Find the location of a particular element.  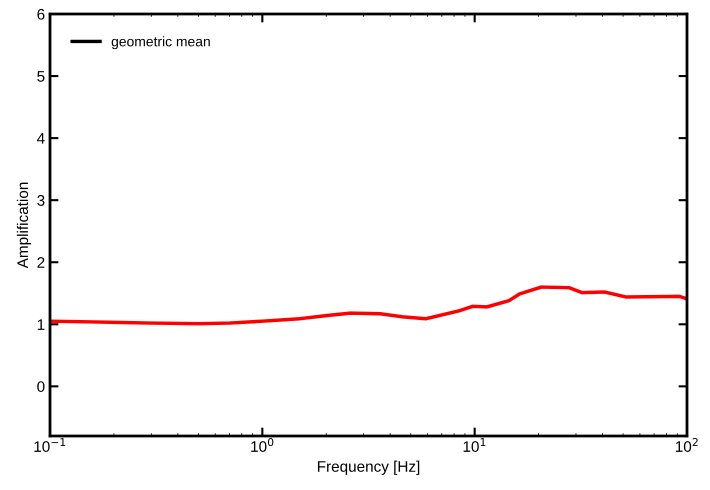

legend-label: geometric mean is located at coordinates (161, 43).